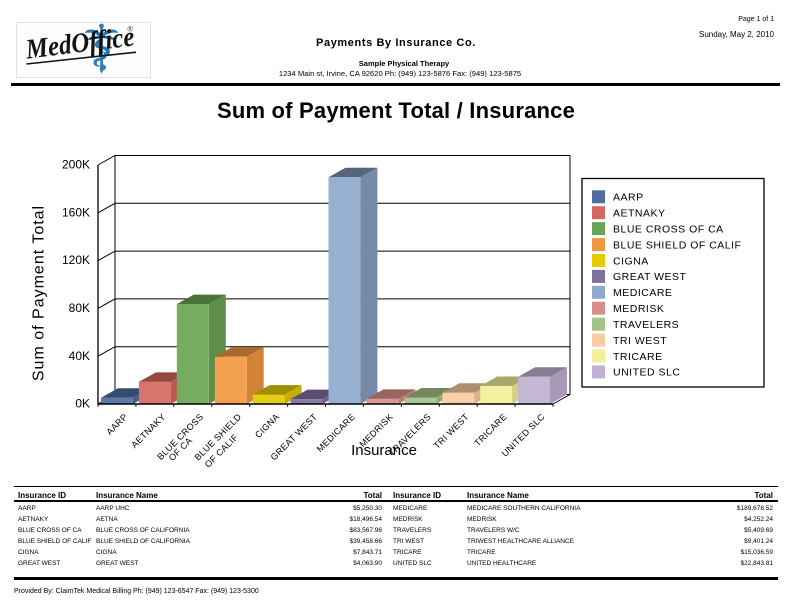 Image resolution: width=792 pixels, height=612 pixels. Describe the element at coordinates (79, 356) in the screenshot. I see `svg-text: 40K` at that location.